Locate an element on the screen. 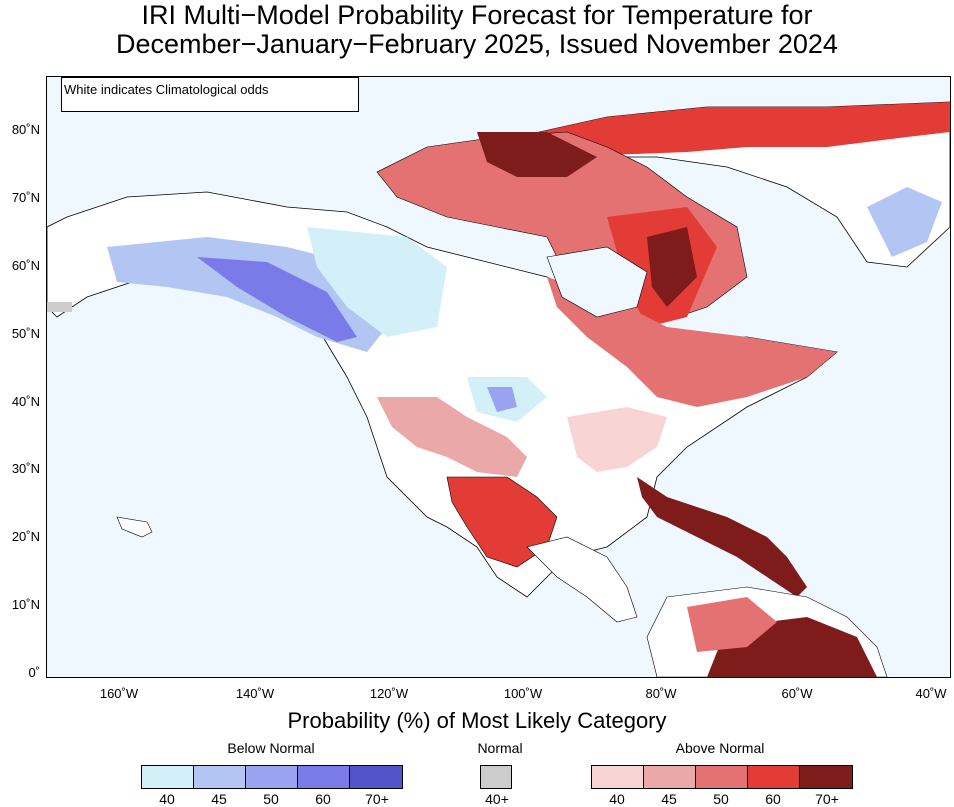 This screenshot has width=954, height=807. western-canada-cool is located at coordinates (377, 282).